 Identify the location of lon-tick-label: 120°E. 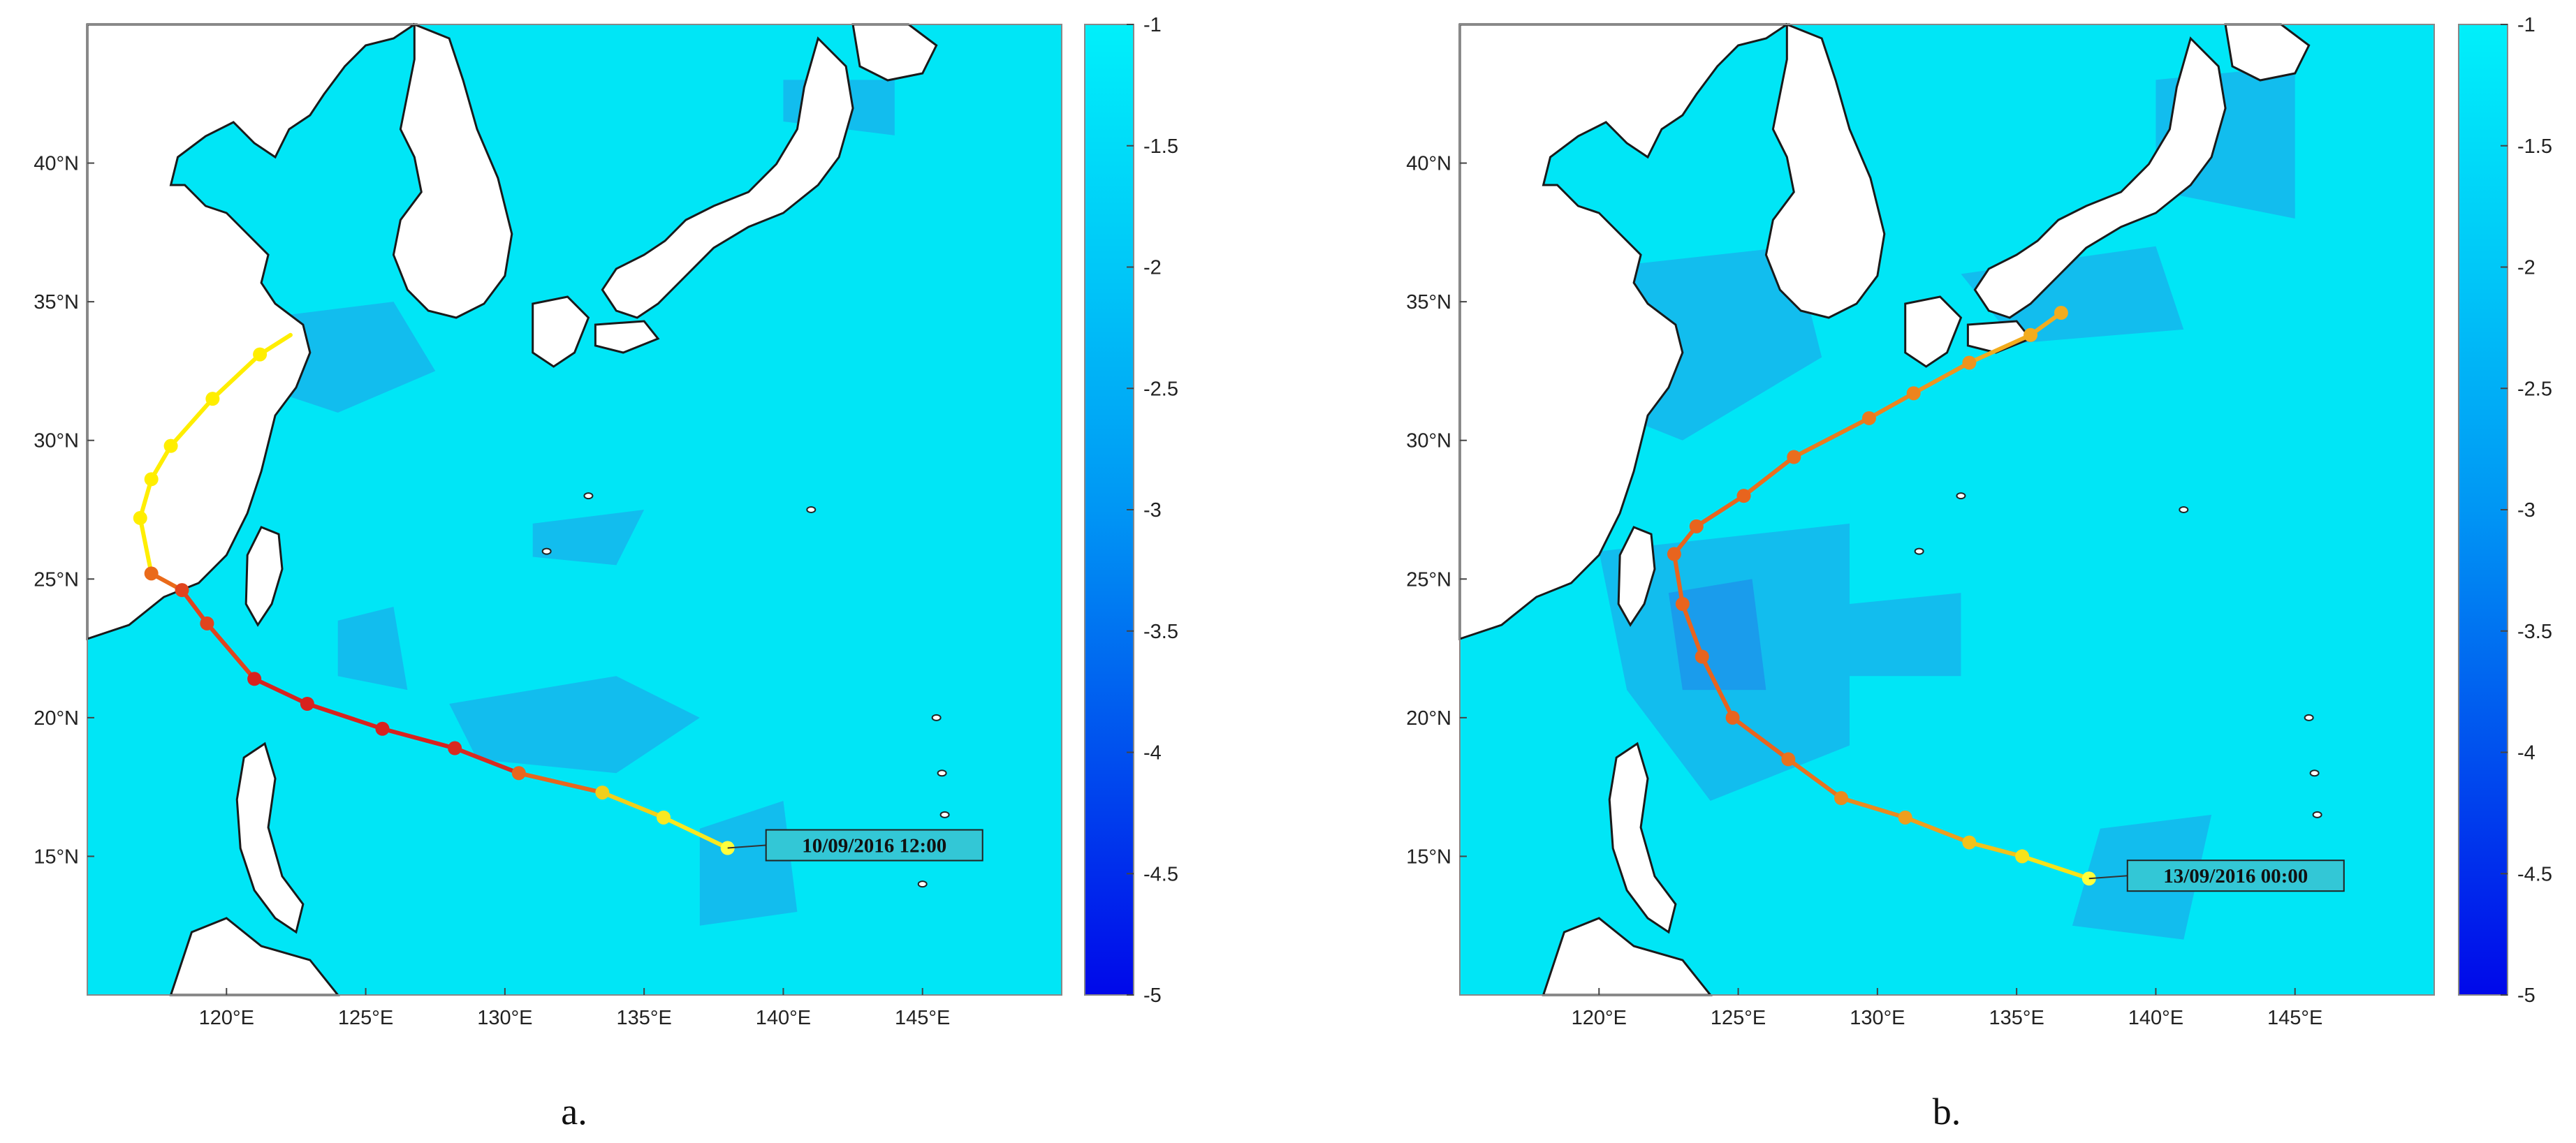
(1600, 1018).